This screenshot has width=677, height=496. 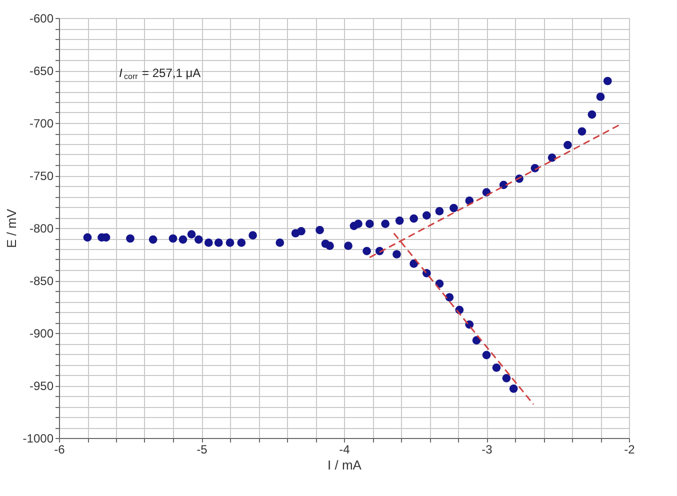 I want to click on y-tick-label: -750, so click(x=41, y=176).